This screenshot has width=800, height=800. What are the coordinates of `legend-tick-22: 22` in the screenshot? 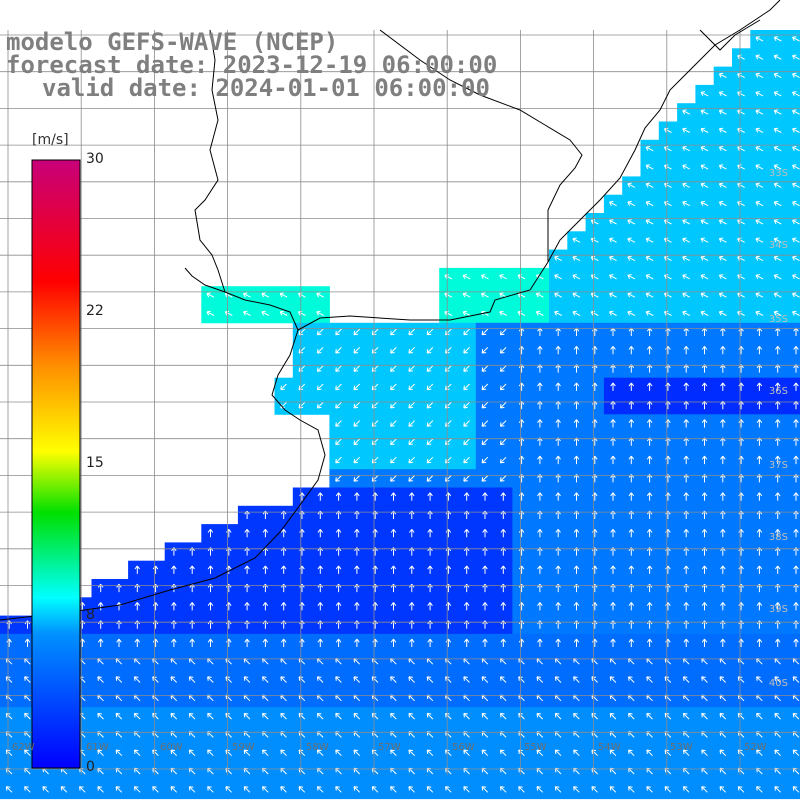 It's located at (95, 311).